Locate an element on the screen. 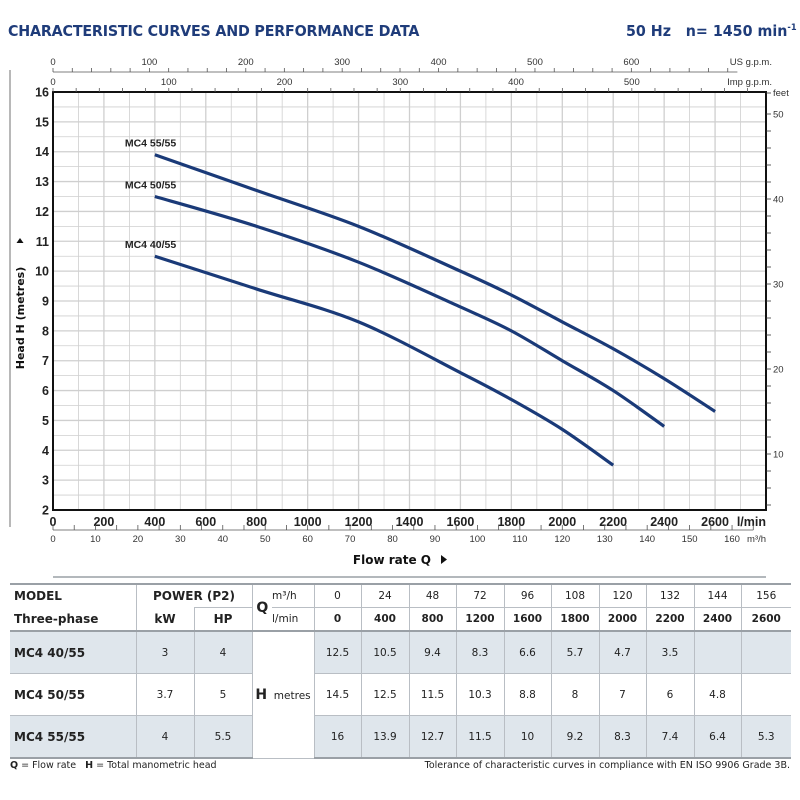 Image resolution: width=800 pixels, height=800 pixels. feet-tick-label: 40 is located at coordinates (778, 200).